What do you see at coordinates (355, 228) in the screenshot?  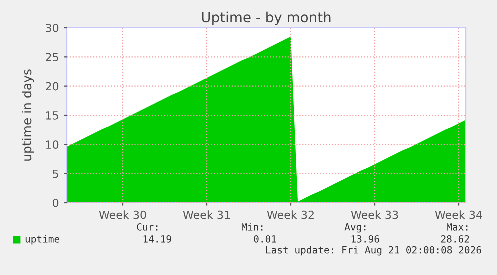 I see `text: Avg:` at bounding box center [355, 228].